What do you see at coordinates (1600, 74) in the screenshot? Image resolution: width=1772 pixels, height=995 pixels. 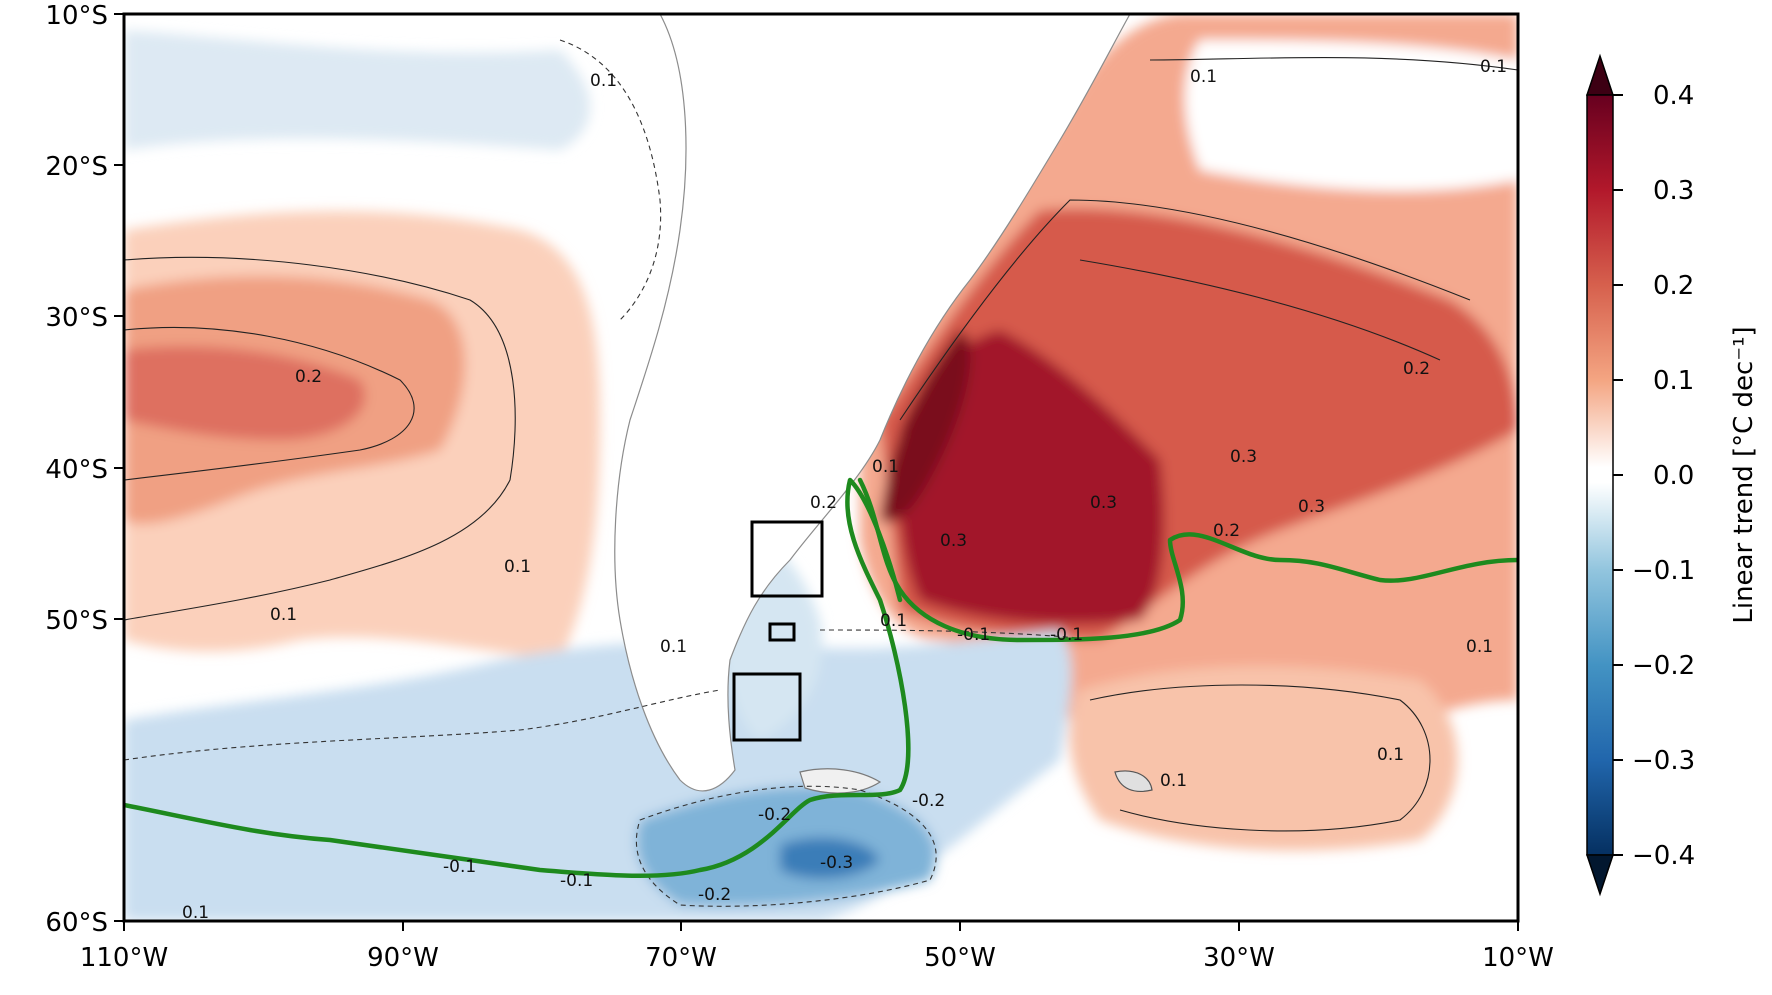 I see `colorbar-top-extension` at bounding box center [1600, 74].